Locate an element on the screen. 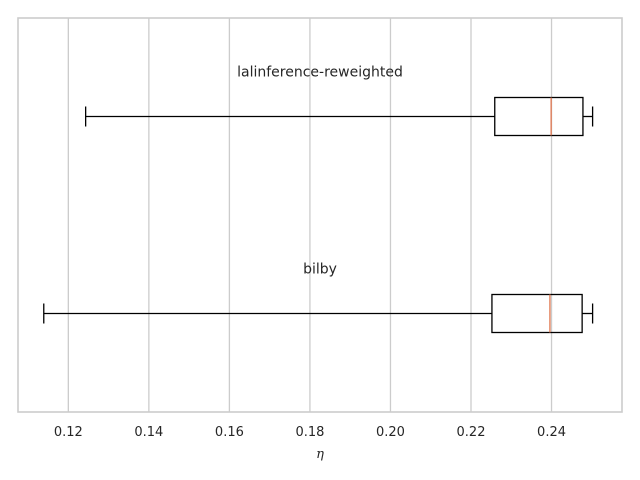 Image resolution: width=640 pixels, height=480 pixels. x-tick-label: 0.18 is located at coordinates (309, 432).